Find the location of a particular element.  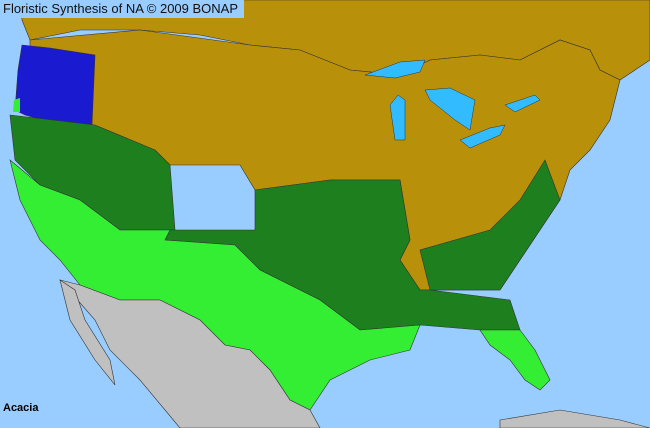

region-florida is located at coordinates (515, 360).